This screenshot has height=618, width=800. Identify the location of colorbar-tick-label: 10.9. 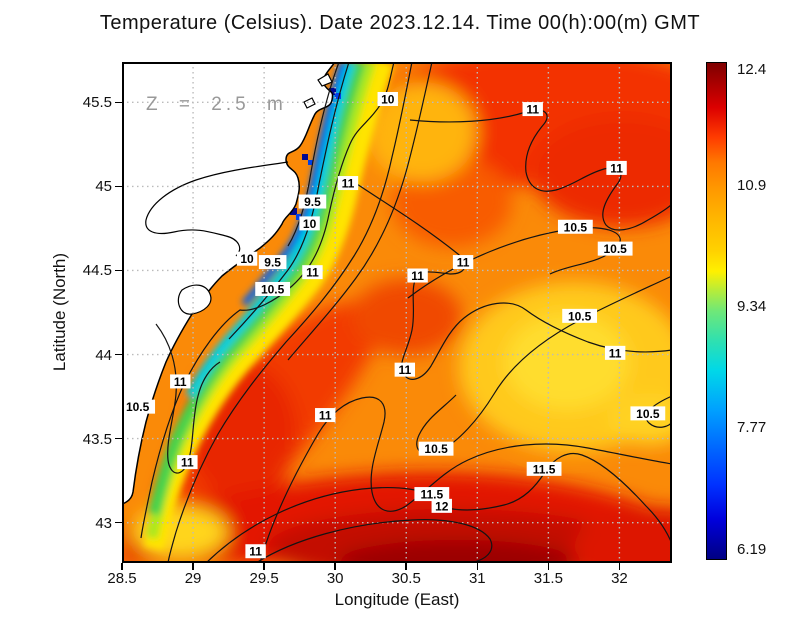
(752, 185).